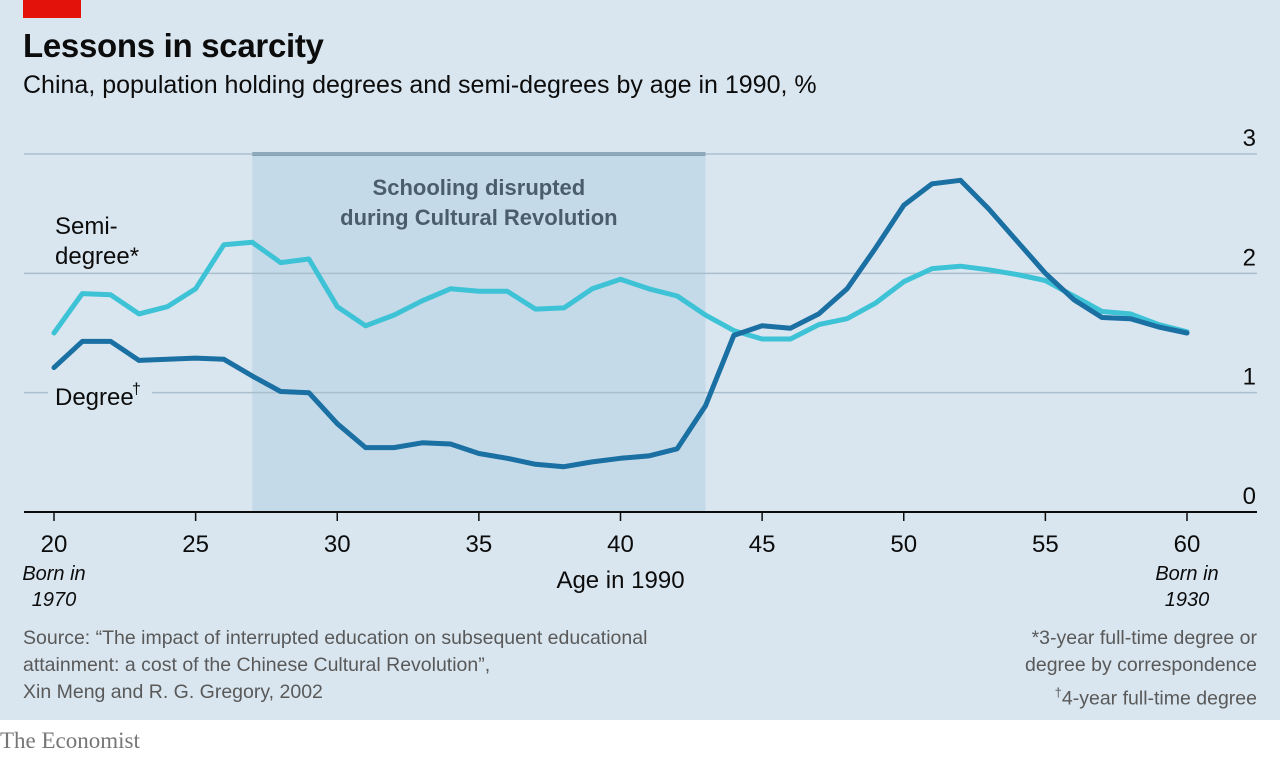 This screenshot has width=1280, height=757. I want to click on x-tick-label: 25, so click(195, 544).